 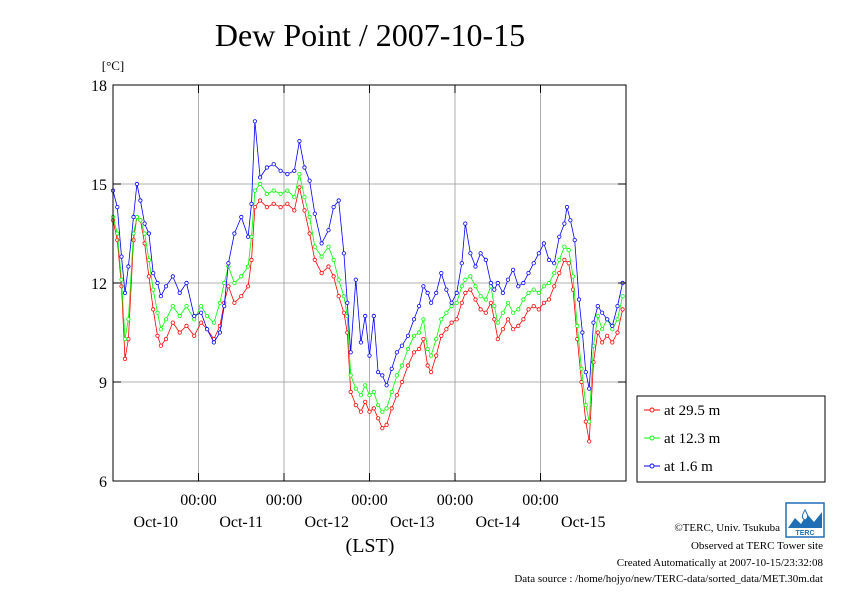 What do you see at coordinates (805, 520) in the screenshot?
I see `terc-logo-icon: TERC` at bounding box center [805, 520].